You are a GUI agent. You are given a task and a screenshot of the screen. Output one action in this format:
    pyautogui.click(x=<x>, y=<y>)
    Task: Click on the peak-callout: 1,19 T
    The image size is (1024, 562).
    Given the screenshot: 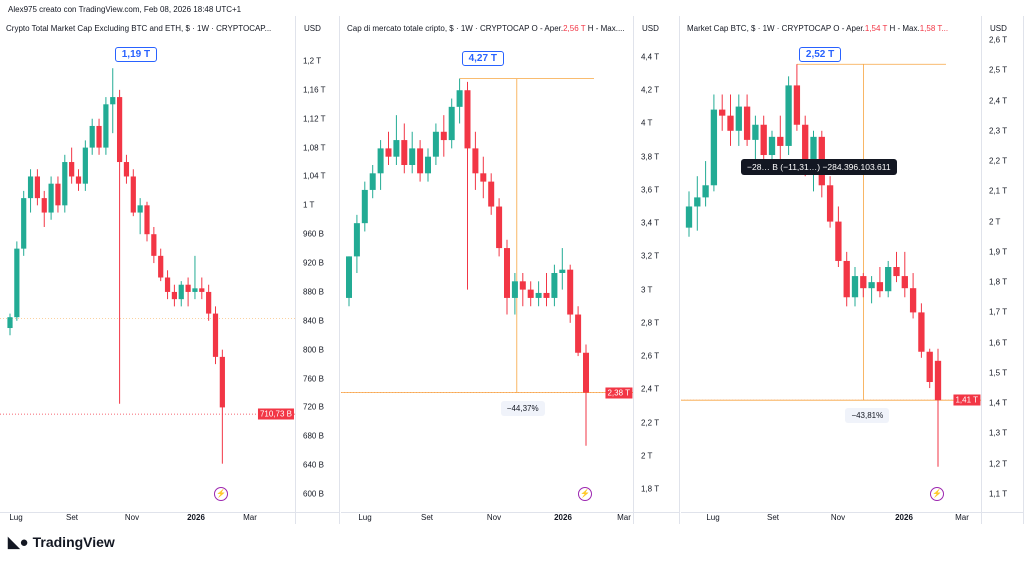 What is the action you would take?
    pyautogui.click(x=136, y=54)
    